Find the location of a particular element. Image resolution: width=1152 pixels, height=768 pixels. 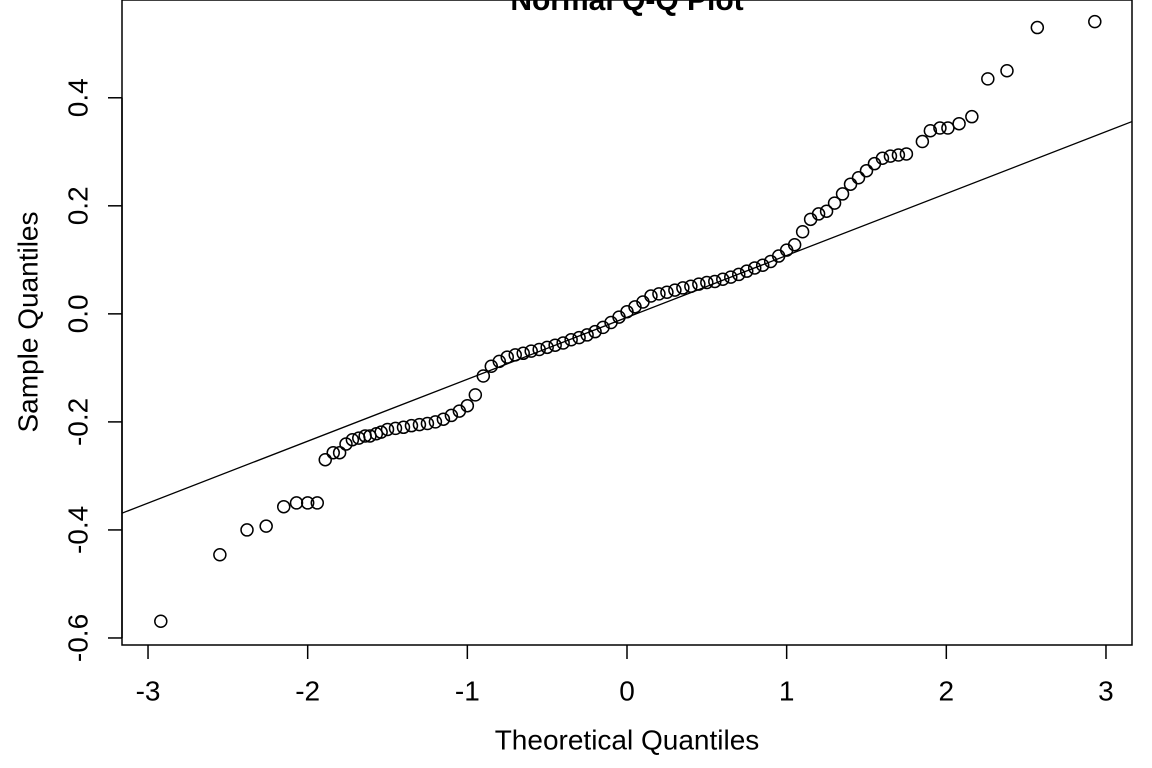

x-tick-label: 2 is located at coordinates (947, 690).